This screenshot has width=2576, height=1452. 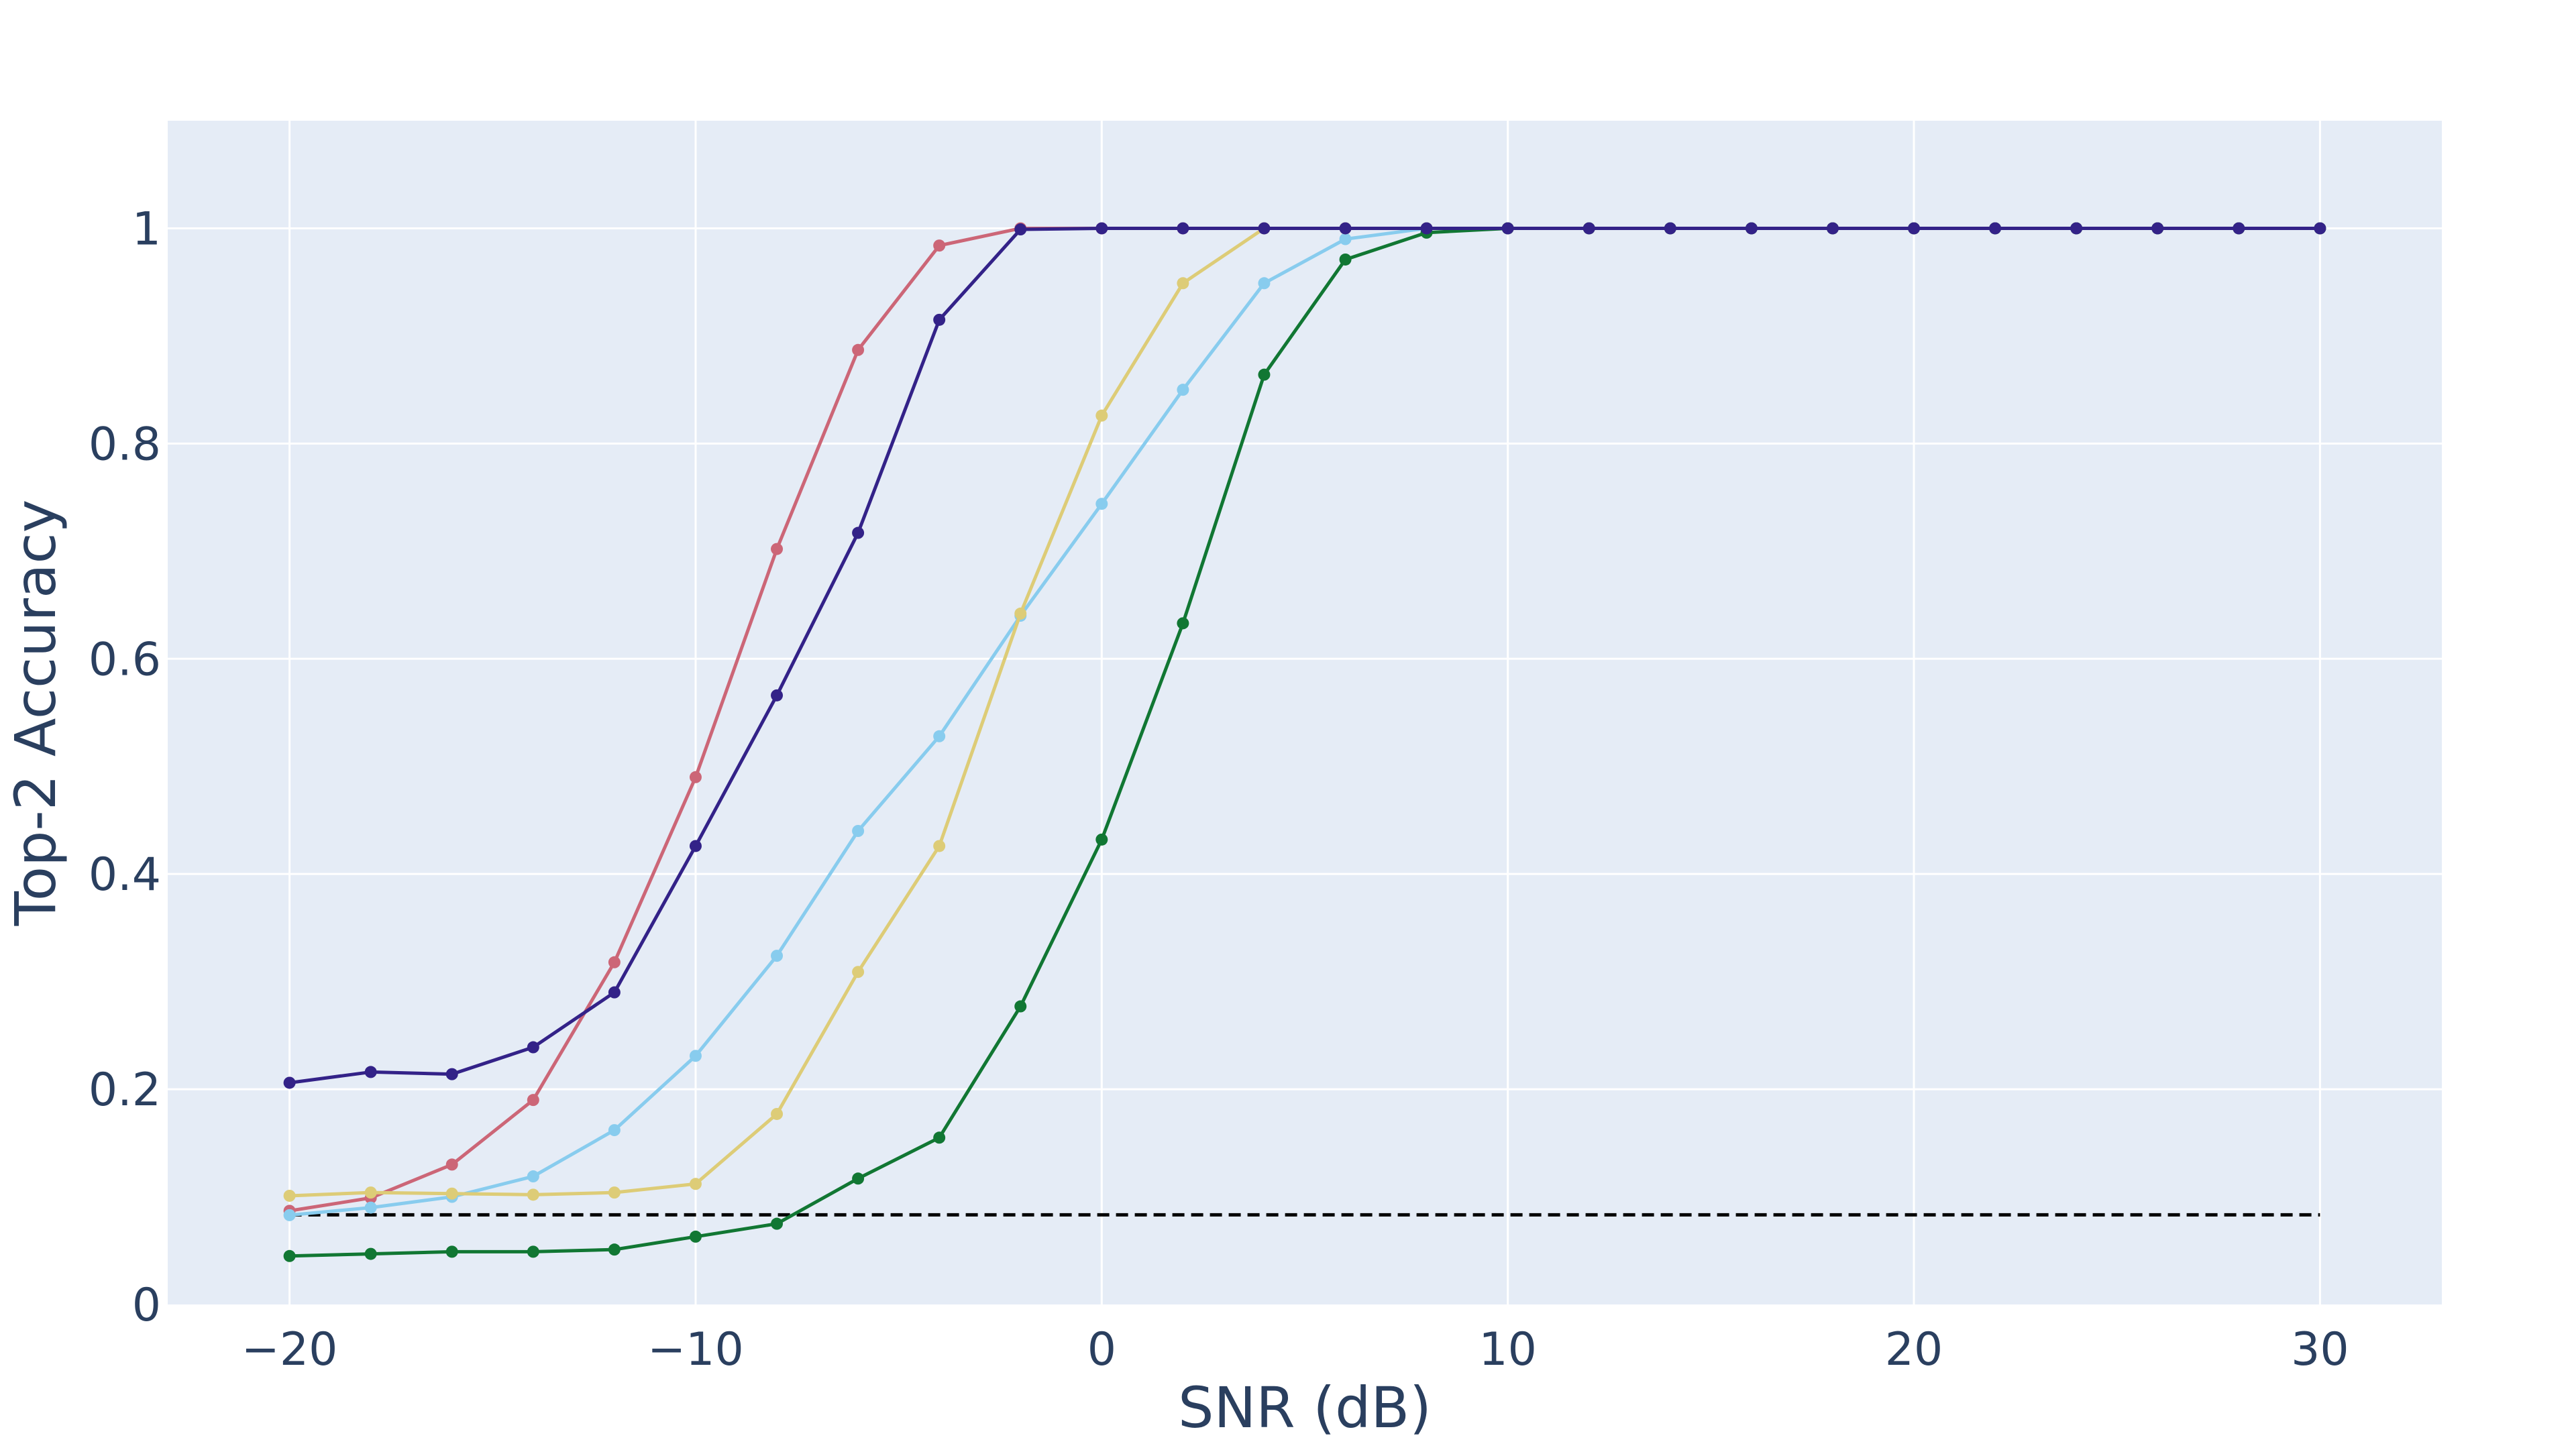 I want to click on y-tick-label: 0, so click(x=146, y=1305).